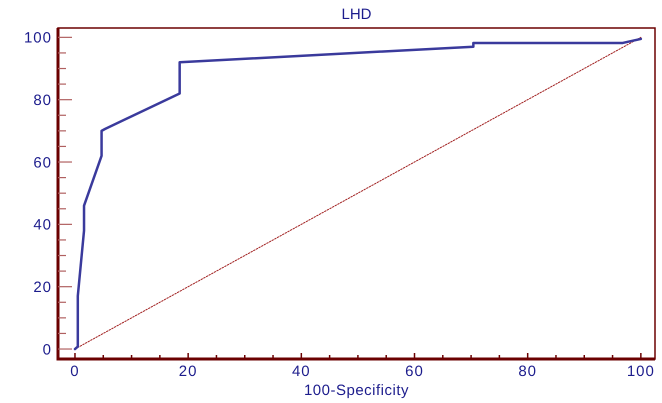 This screenshot has width=662, height=403. What do you see at coordinates (356, 14) in the screenshot?
I see `chart-title: LHD` at bounding box center [356, 14].